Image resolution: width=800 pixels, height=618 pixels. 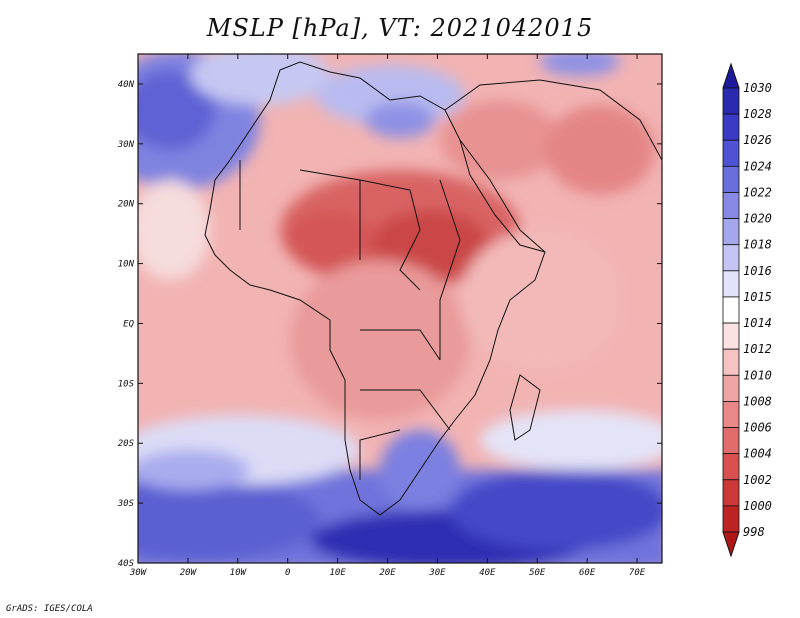 What do you see at coordinates (757, 271) in the screenshot?
I see `colorbar-label: 1016` at bounding box center [757, 271].